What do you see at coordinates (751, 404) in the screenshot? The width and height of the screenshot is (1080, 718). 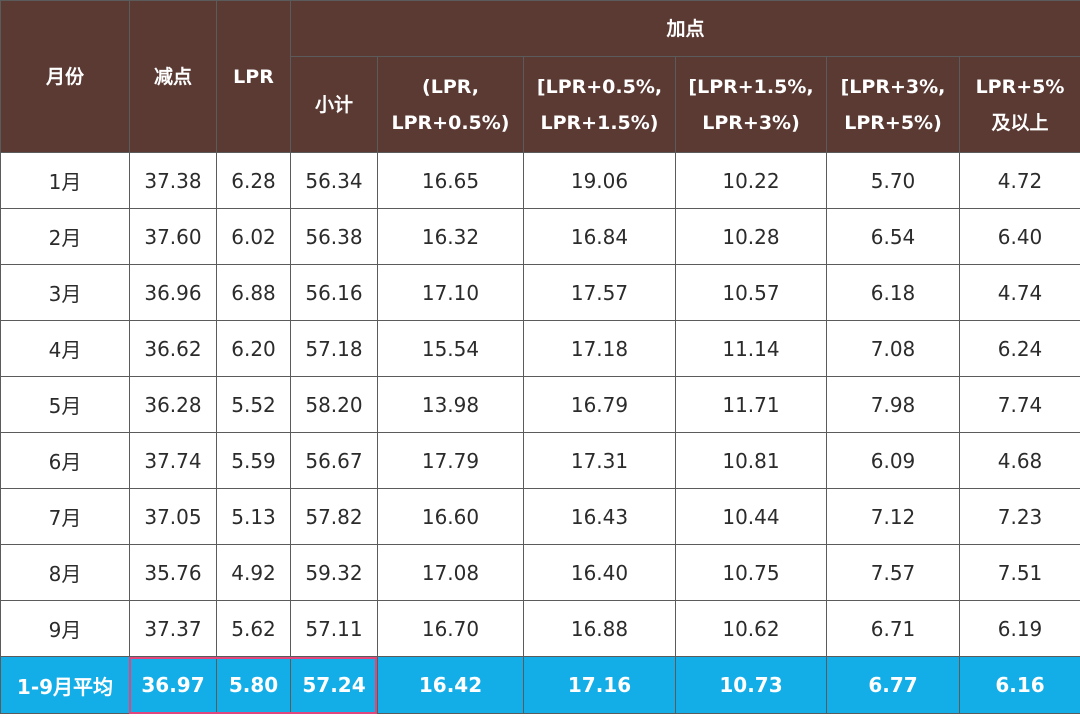 I see `table-cell: 11.71` at bounding box center [751, 404].